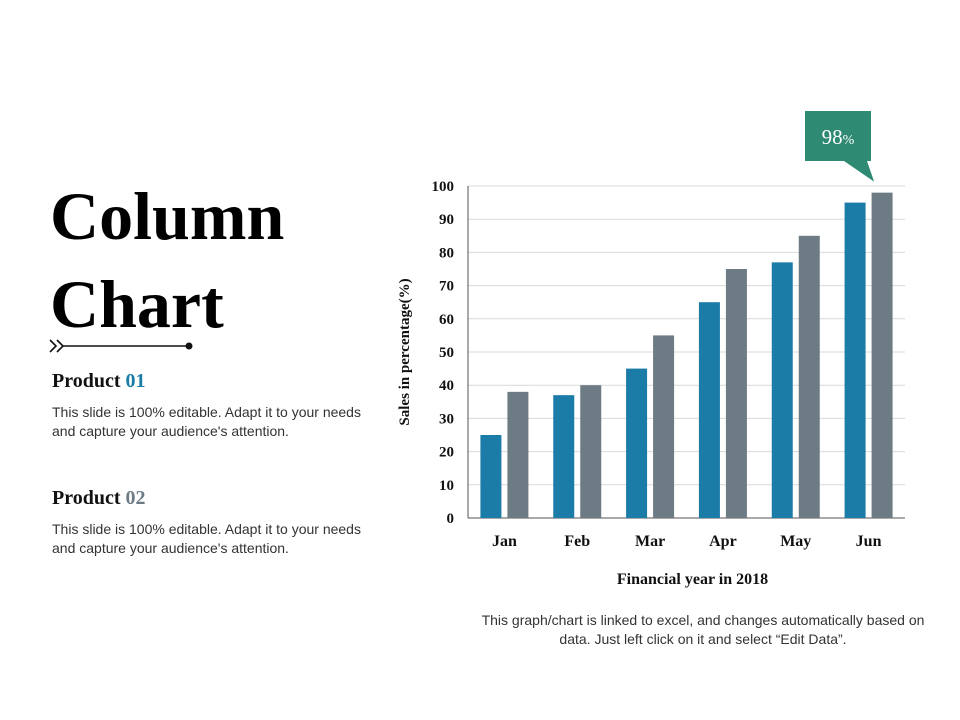  I want to click on y-tick-label: 80, so click(446, 253).